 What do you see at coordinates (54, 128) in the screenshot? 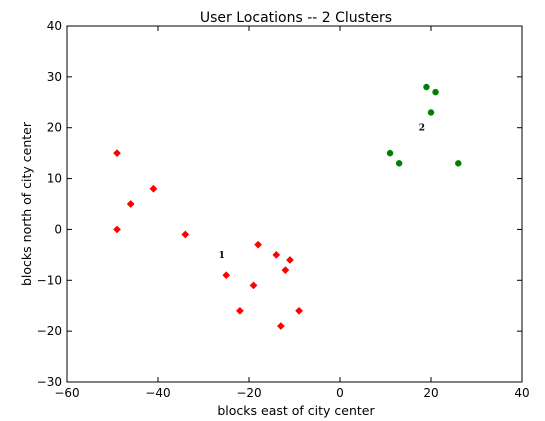
I see `y-tick-label: 20` at bounding box center [54, 128].